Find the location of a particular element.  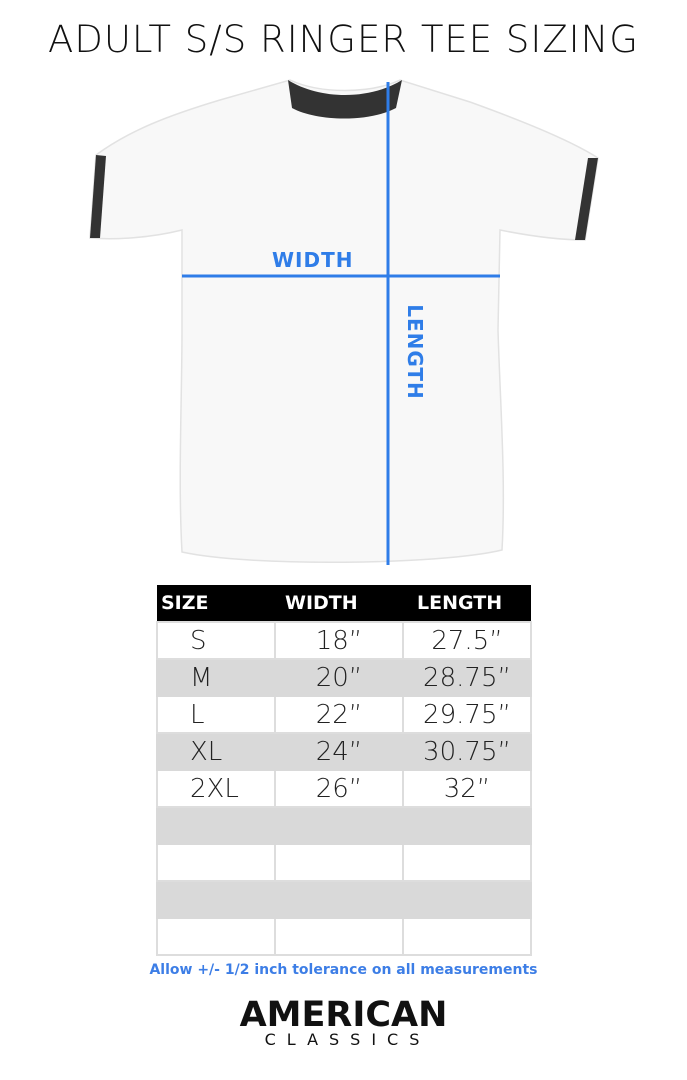

header-width: WIDTH is located at coordinates (339, 603).